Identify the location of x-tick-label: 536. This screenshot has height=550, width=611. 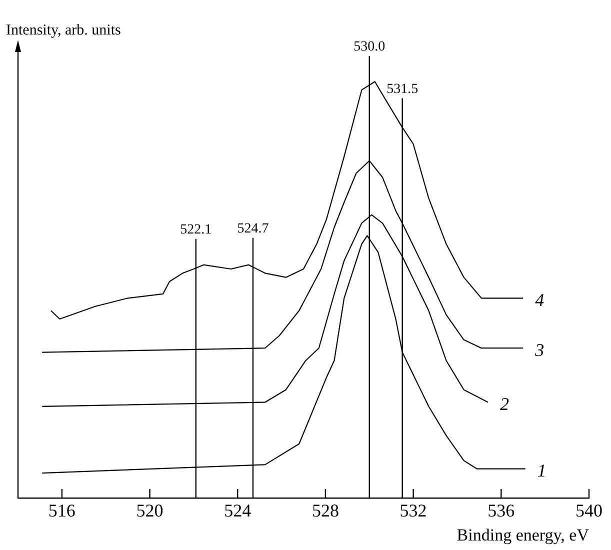
(501, 510).